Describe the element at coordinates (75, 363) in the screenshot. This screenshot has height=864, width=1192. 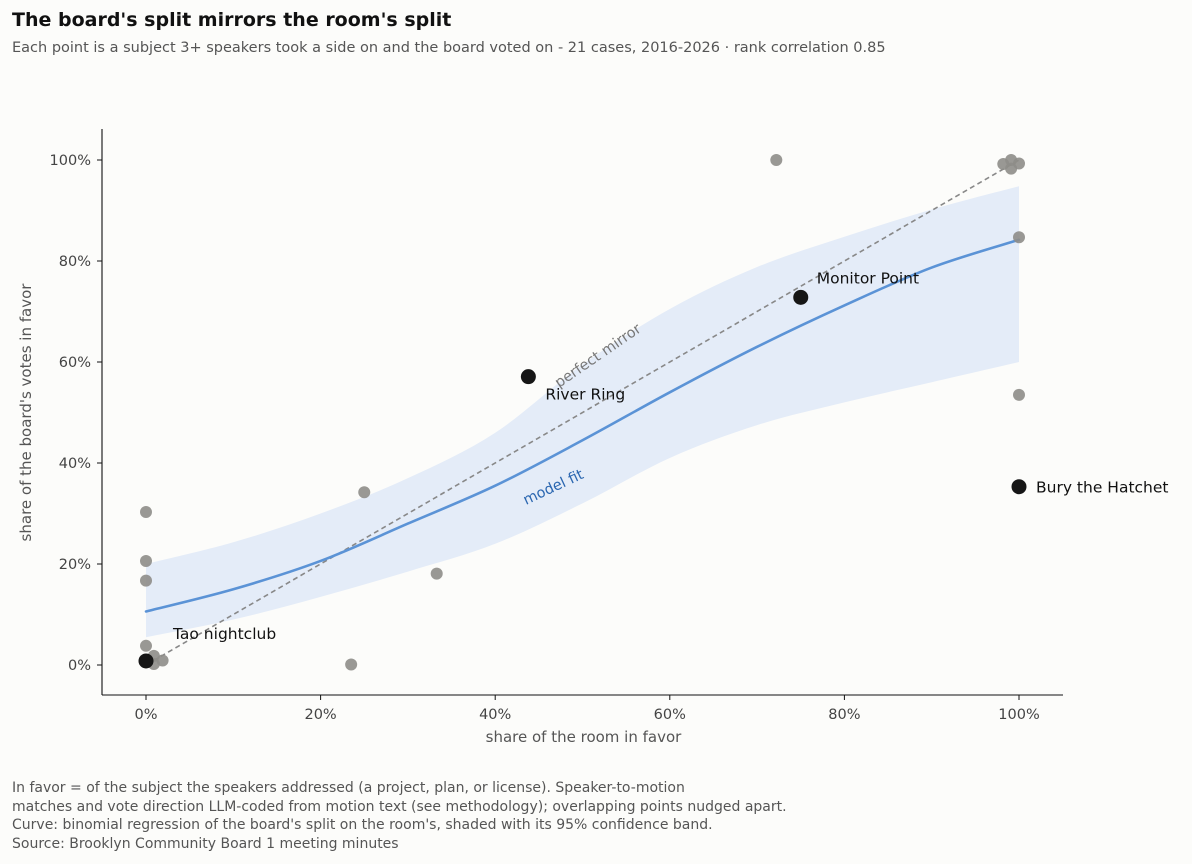
I see `y-tick-label: 60%` at that location.